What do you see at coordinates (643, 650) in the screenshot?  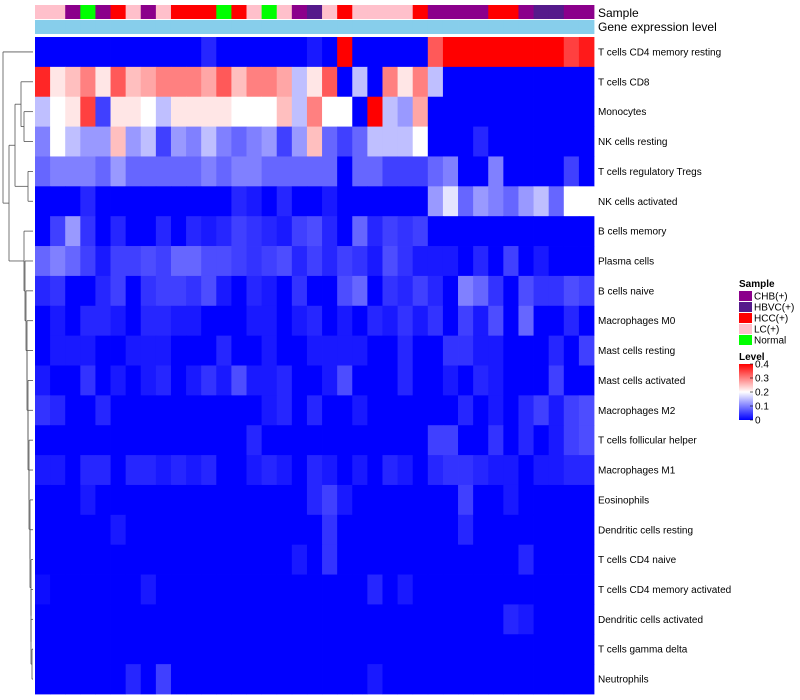 I see `row-label: T cells gamma delta` at bounding box center [643, 650].